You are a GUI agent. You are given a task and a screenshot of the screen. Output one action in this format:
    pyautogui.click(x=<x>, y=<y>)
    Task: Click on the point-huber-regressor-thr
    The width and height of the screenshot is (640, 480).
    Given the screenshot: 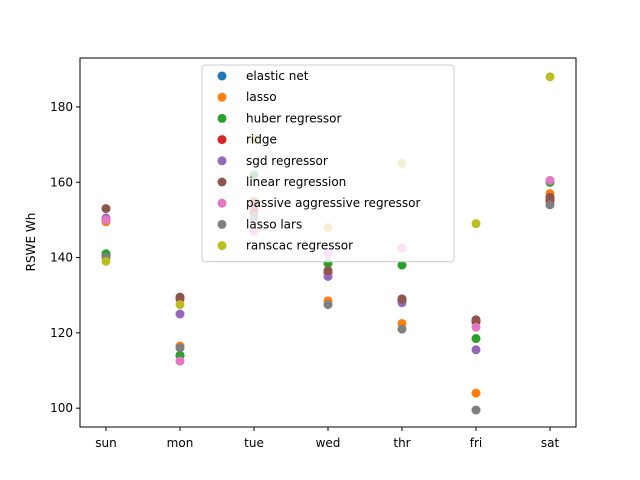 What is the action you would take?
    pyautogui.click(x=402, y=265)
    